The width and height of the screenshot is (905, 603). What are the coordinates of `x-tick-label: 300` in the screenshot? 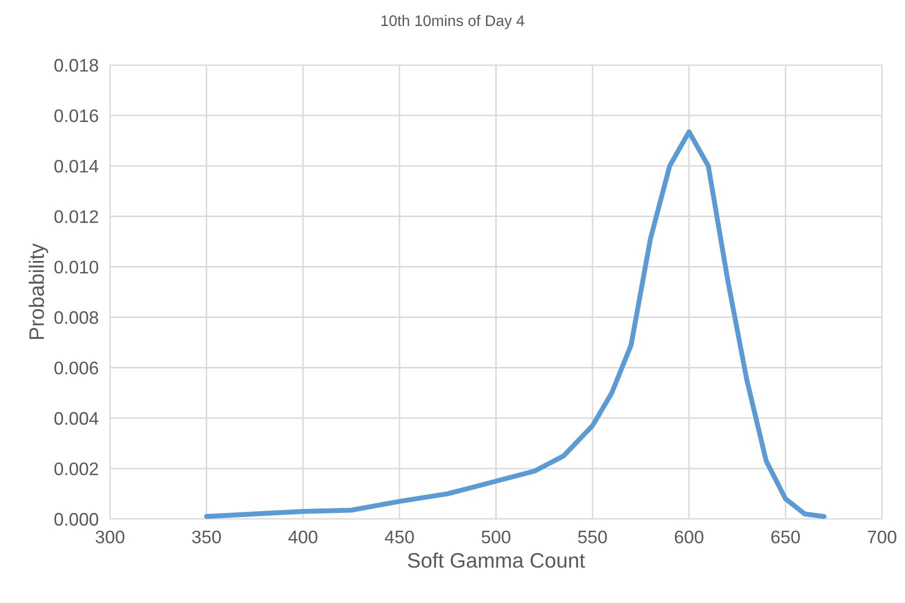 It's located at (110, 537).